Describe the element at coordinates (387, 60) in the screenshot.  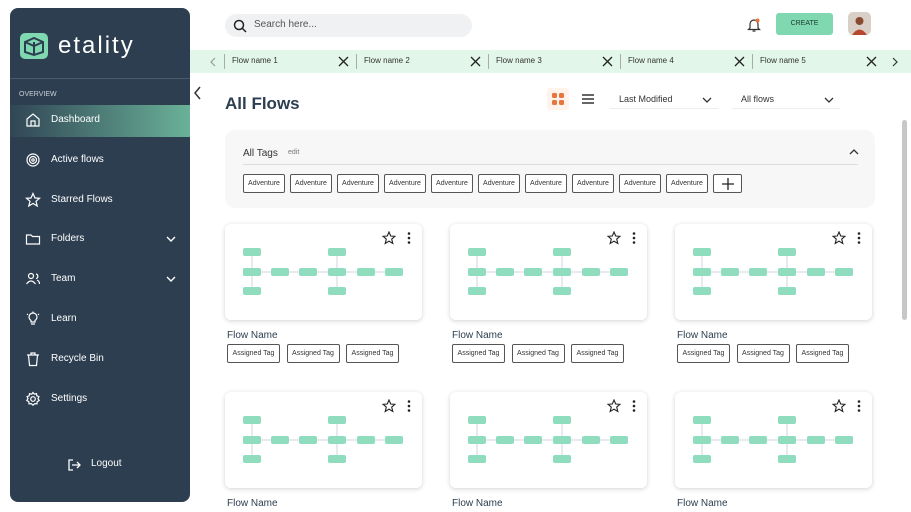
I see `tab: Flow name 2` at that location.